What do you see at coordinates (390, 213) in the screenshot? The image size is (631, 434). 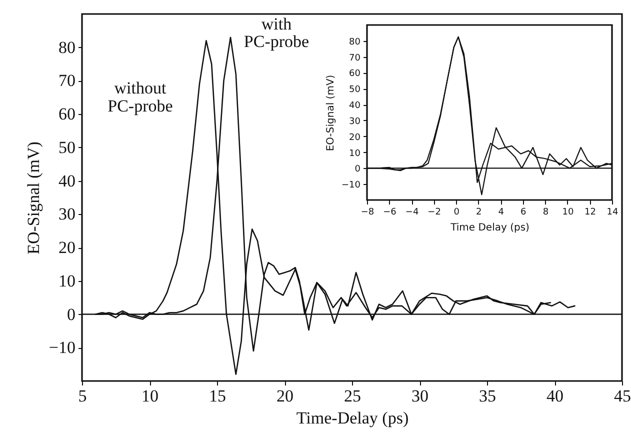 I see `x-tick-label: −6` at bounding box center [390, 213].